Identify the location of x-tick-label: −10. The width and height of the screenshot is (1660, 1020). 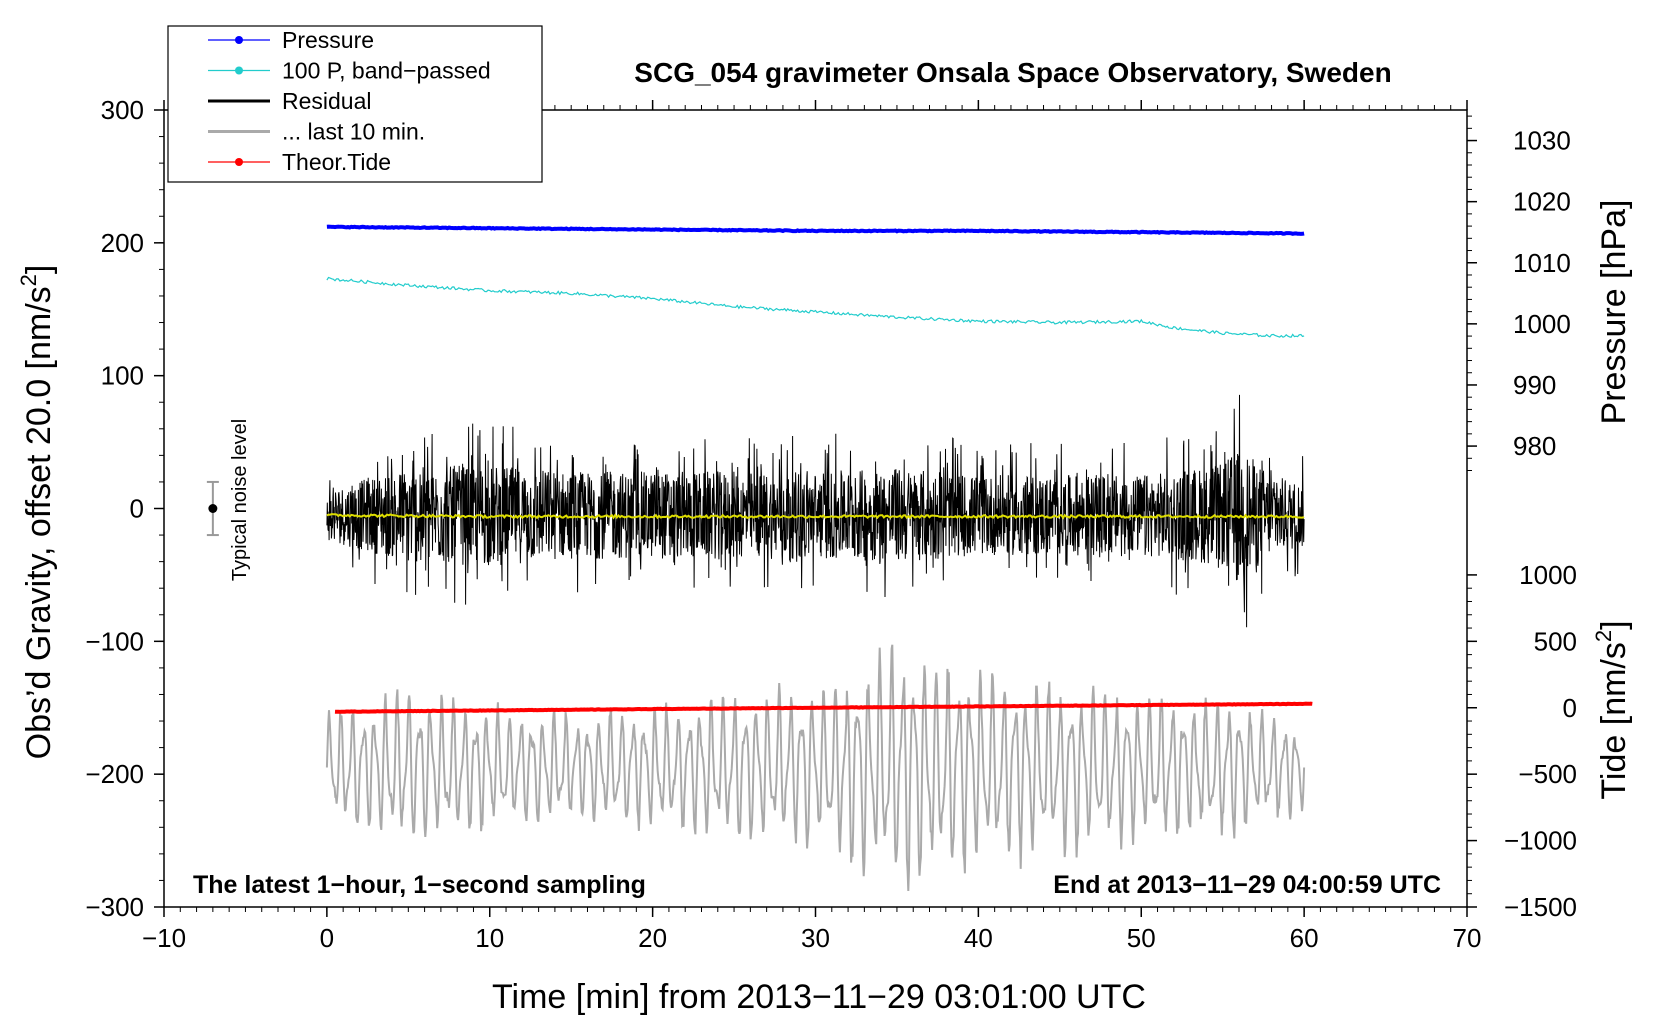
(164, 938).